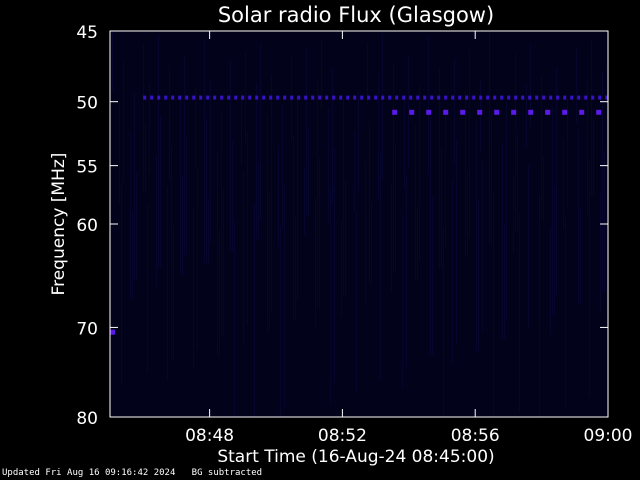 The height and width of the screenshot is (480, 640). Describe the element at coordinates (87, 168) in the screenshot. I see `y-tick-label: 55` at that location.